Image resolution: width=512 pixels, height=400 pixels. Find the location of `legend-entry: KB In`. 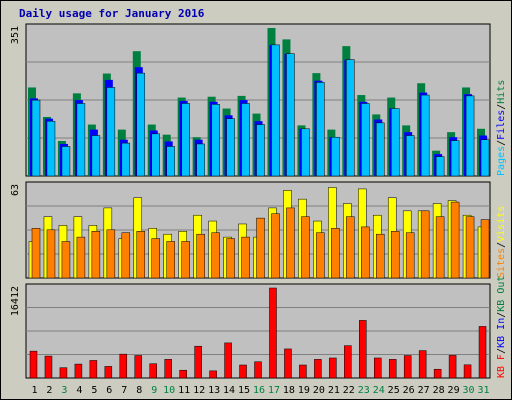

legend-entry: KB In is located at coordinates (501, 333).